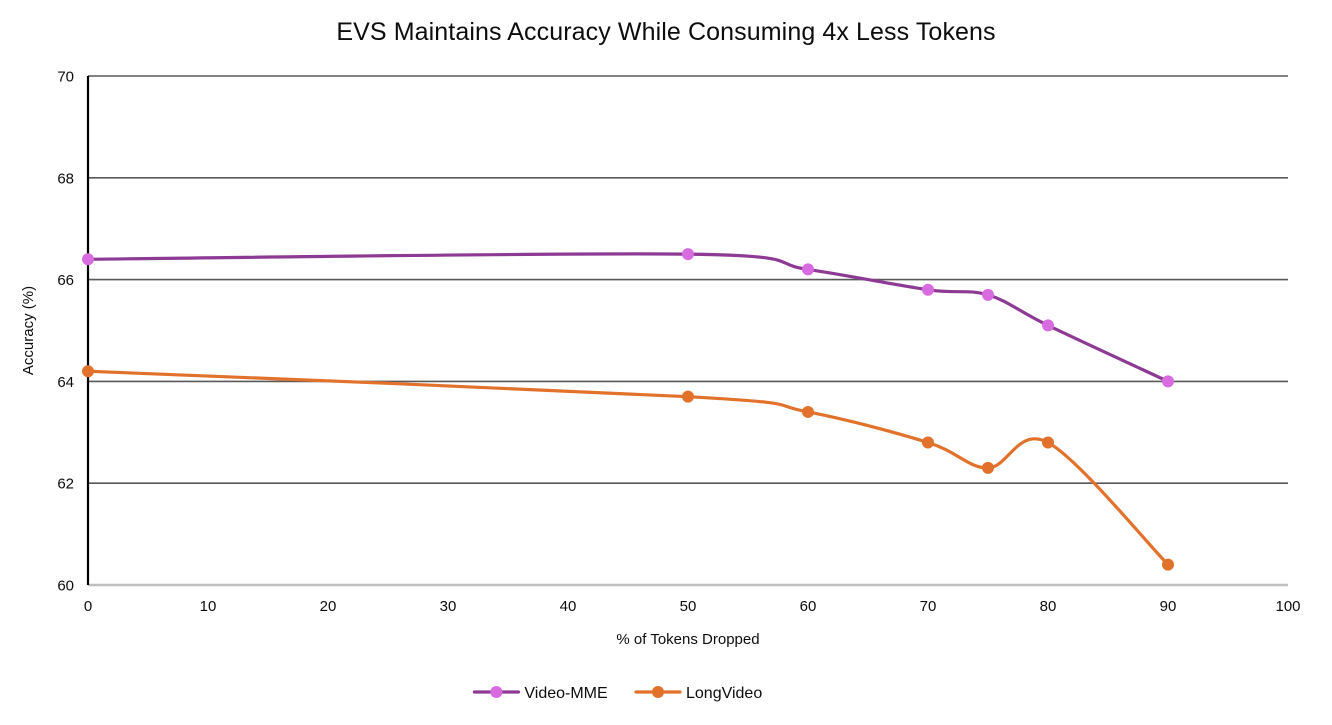 This screenshot has width=1332, height=725. I want to click on series-line, so click(628, 317).